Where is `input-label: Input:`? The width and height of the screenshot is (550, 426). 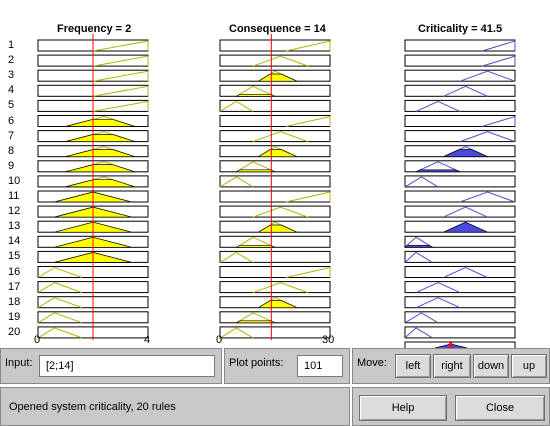 input-label: Input: is located at coordinates (19, 363).